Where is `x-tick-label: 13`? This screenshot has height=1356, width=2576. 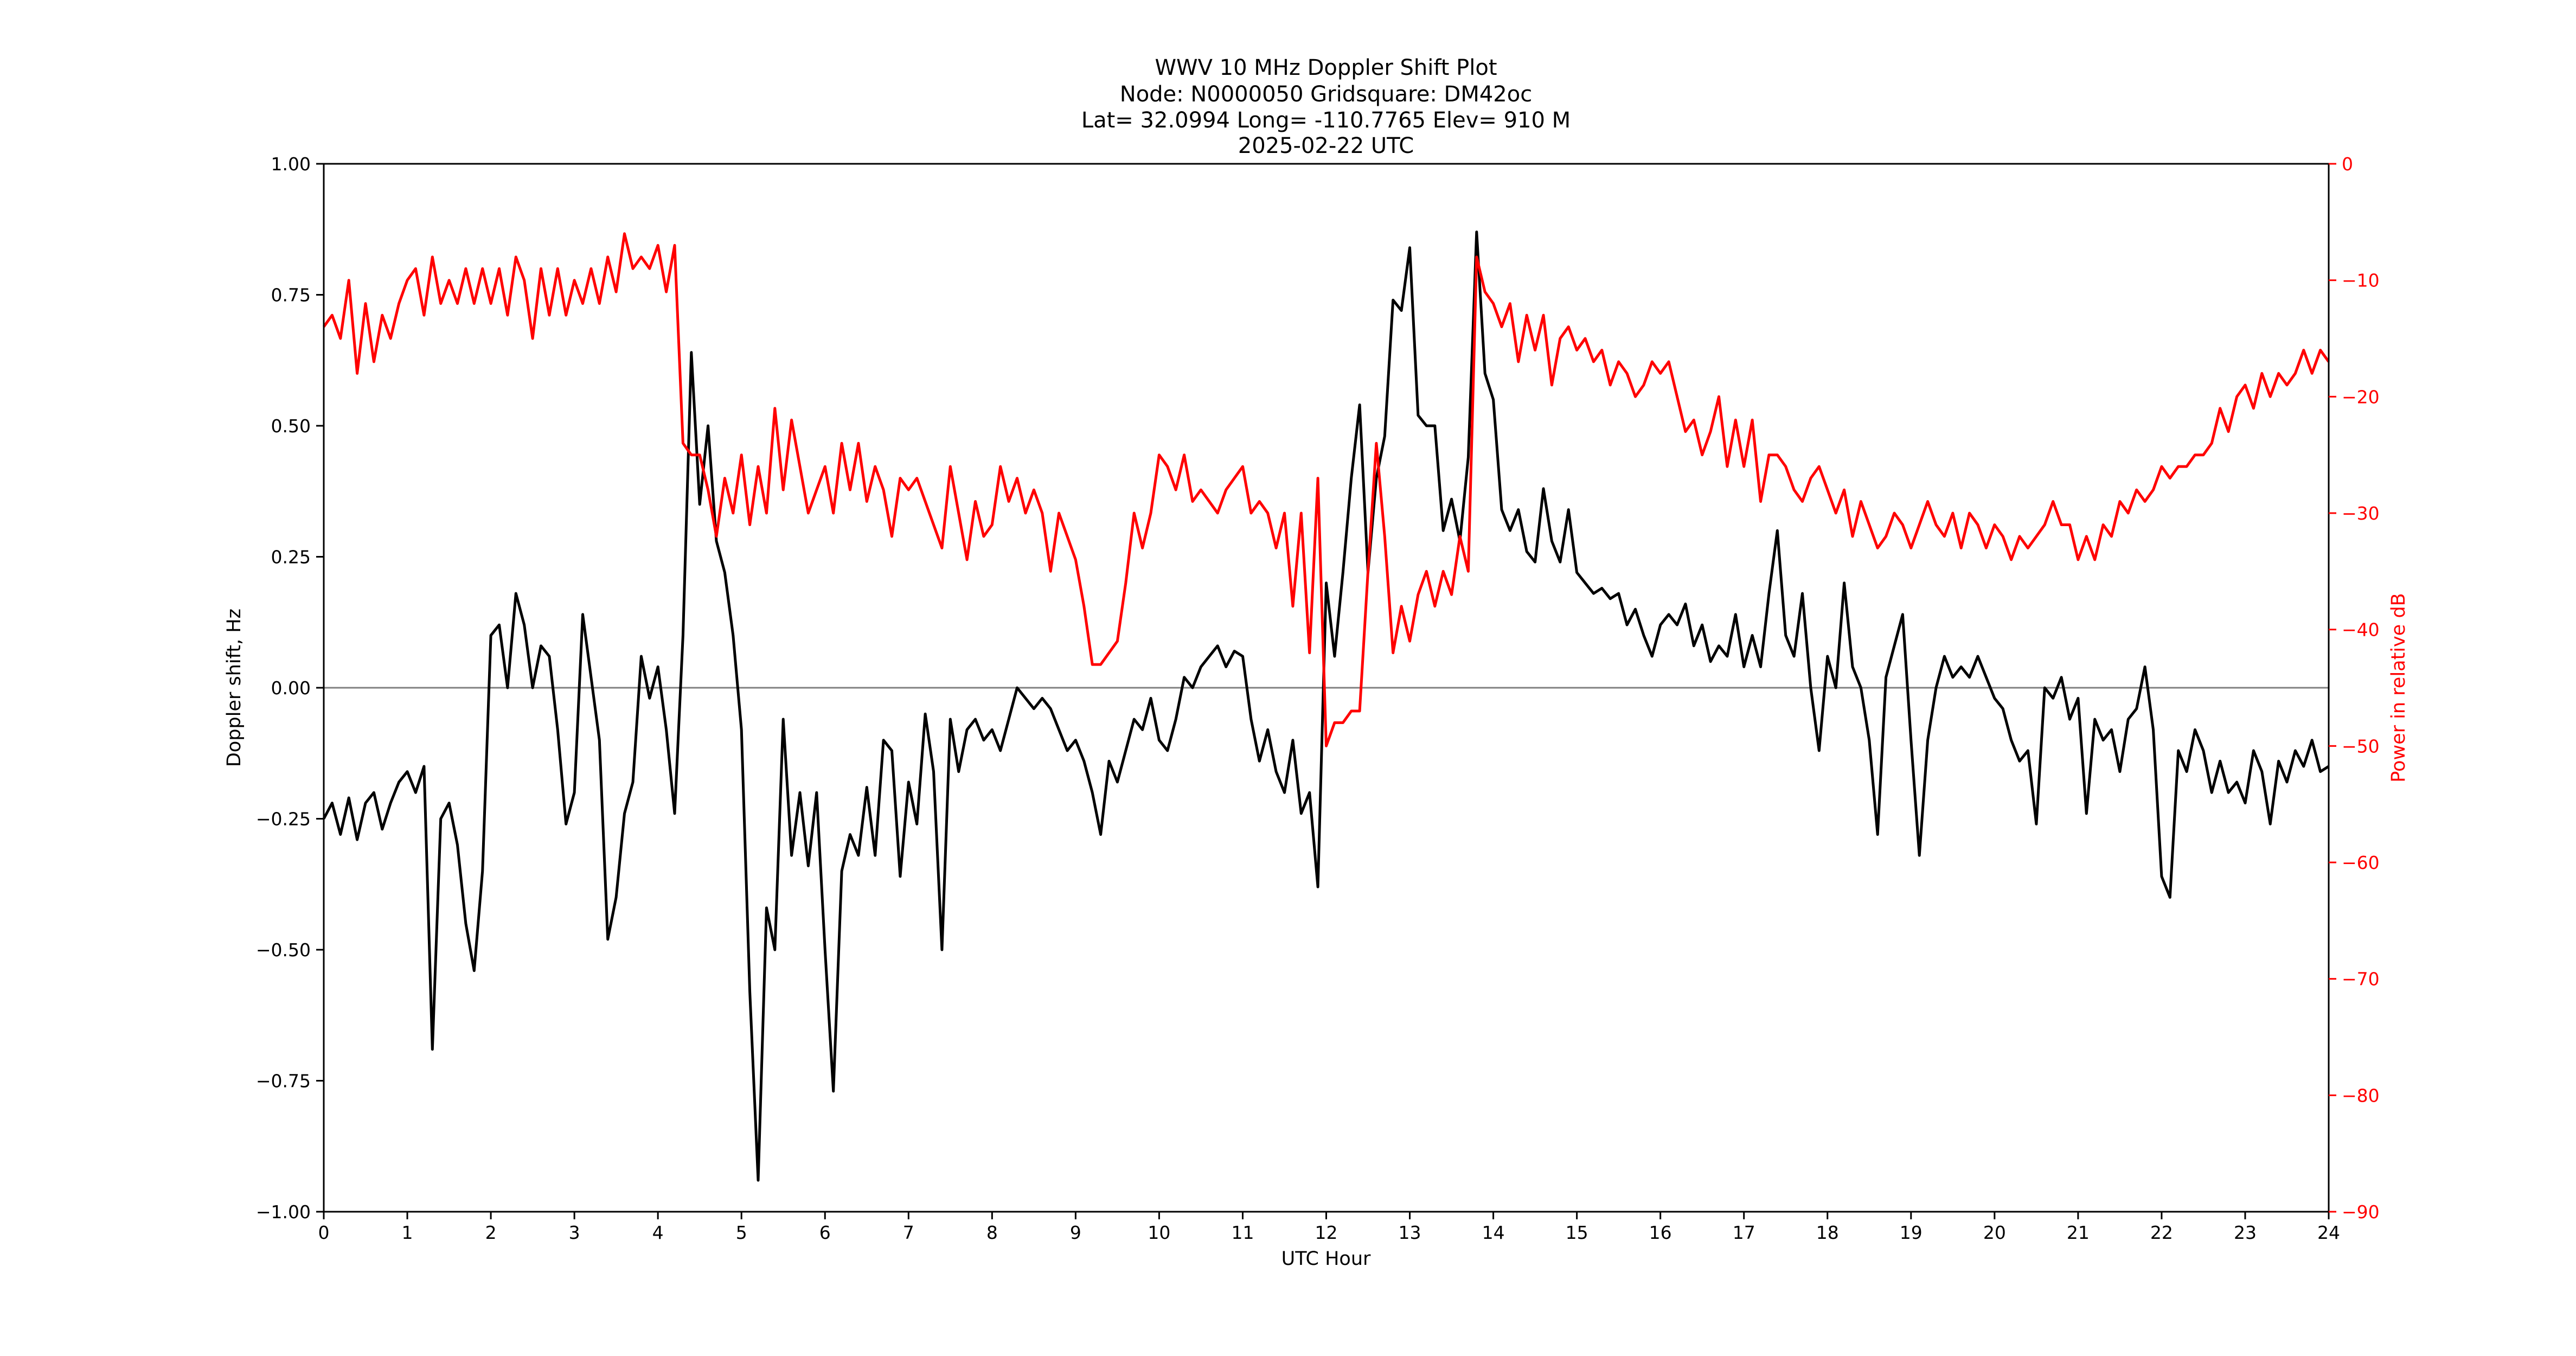 x-tick-label: 13 is located at coordinates (1410, 1232).